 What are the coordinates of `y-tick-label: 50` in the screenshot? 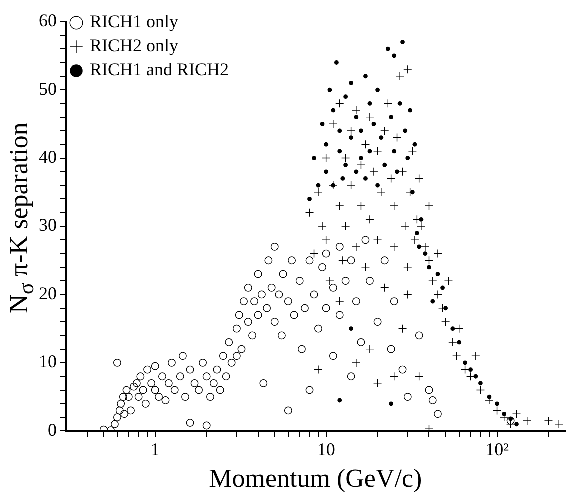 It's located at (48, 88).